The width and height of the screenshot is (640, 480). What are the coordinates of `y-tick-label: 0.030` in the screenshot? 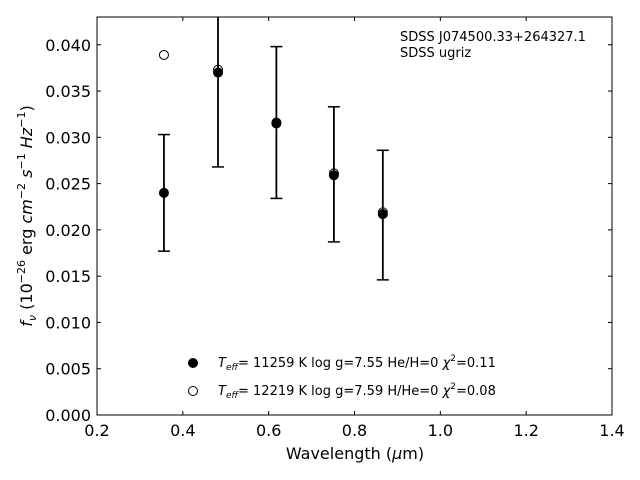 It's located at (68, 137).